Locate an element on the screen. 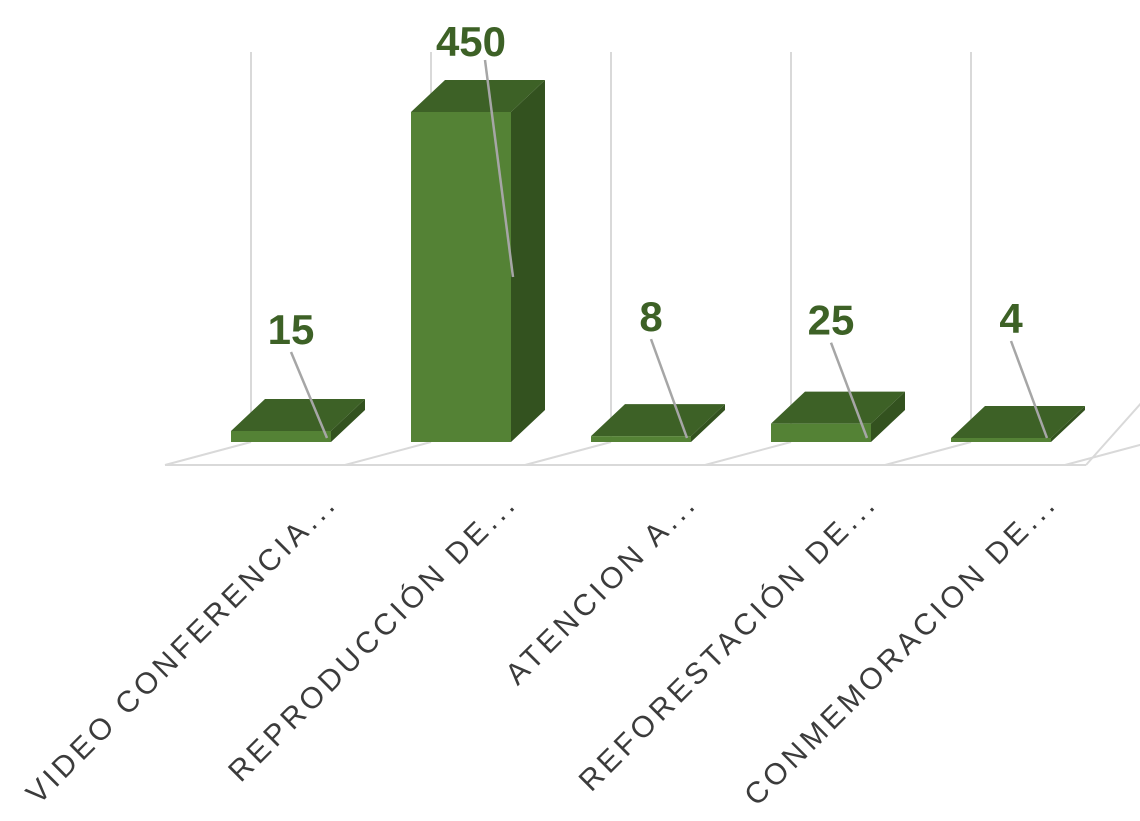 This screenshot has width=1140, height=821. data-label: 450 is located at coordinates (471, 41).